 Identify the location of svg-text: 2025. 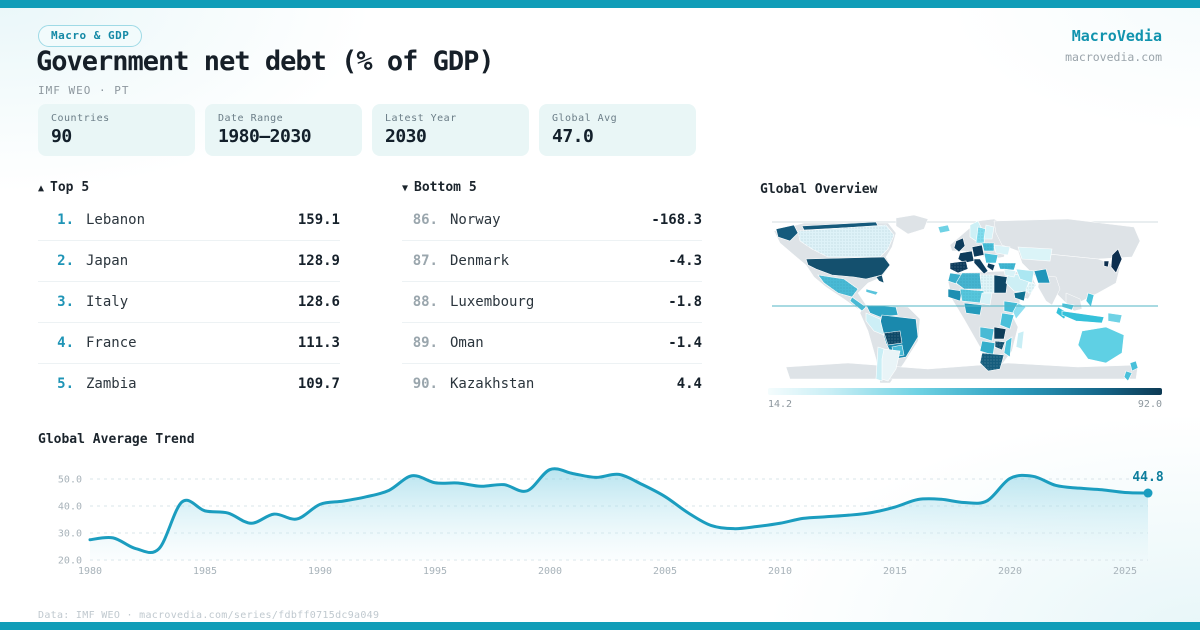
(1125, 571).